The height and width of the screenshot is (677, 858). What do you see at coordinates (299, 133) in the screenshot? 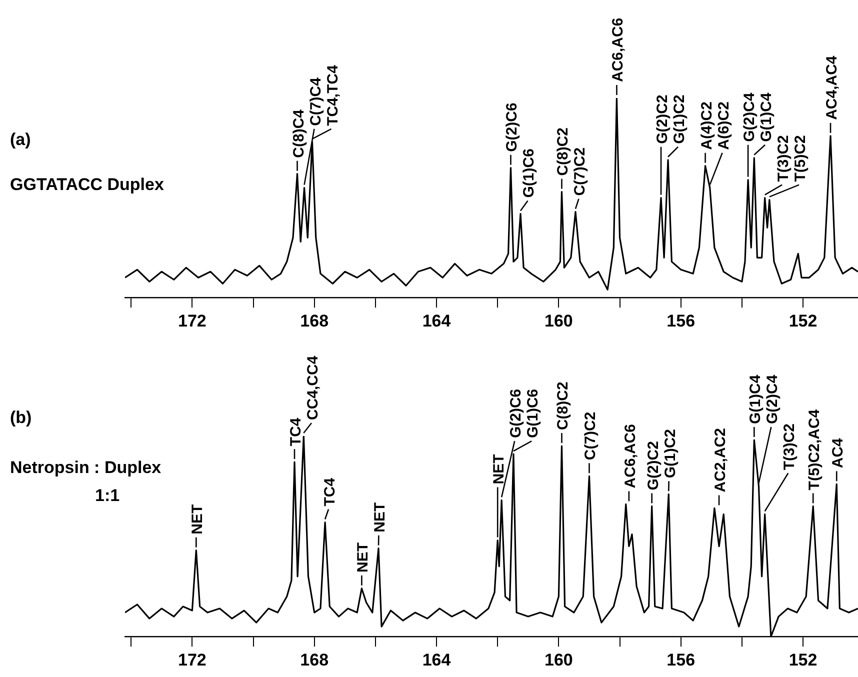
I see `annotation: C(8)C4` at bounding box center [299, 133].